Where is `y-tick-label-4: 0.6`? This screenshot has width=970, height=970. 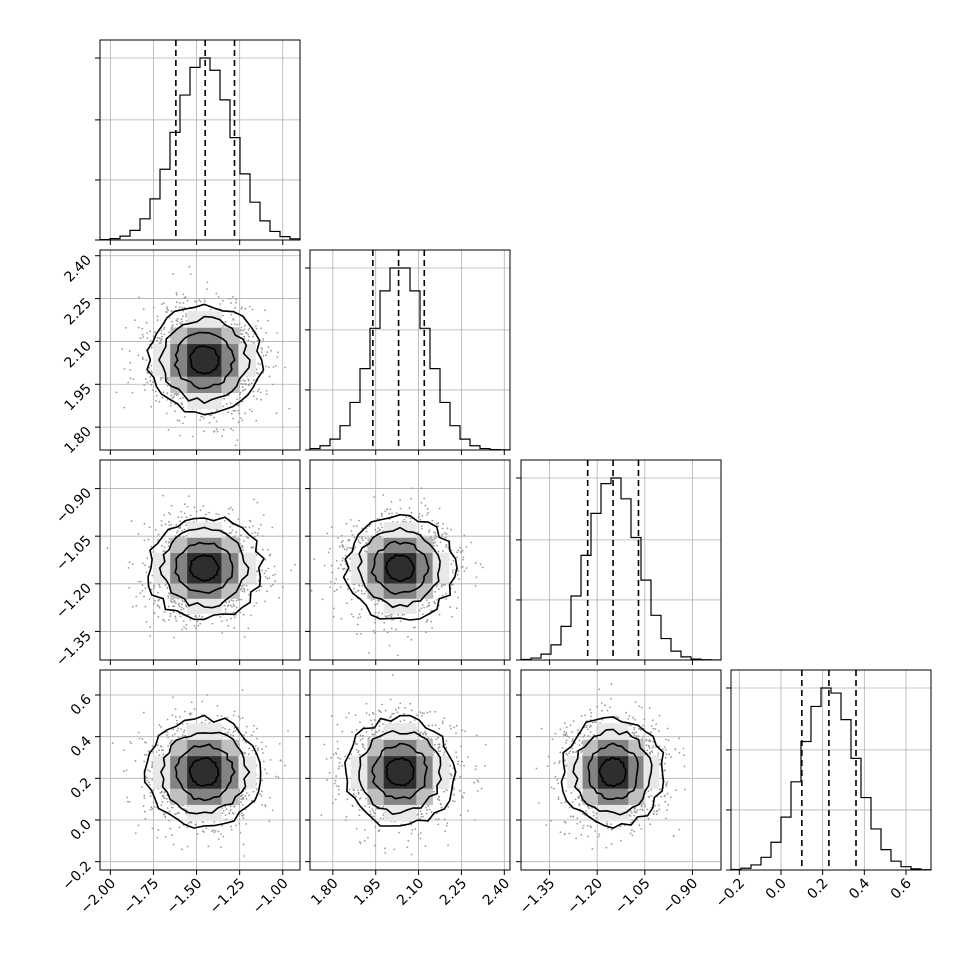
y-tick-label-4: 0.6 is located at coordinates (81, 704).